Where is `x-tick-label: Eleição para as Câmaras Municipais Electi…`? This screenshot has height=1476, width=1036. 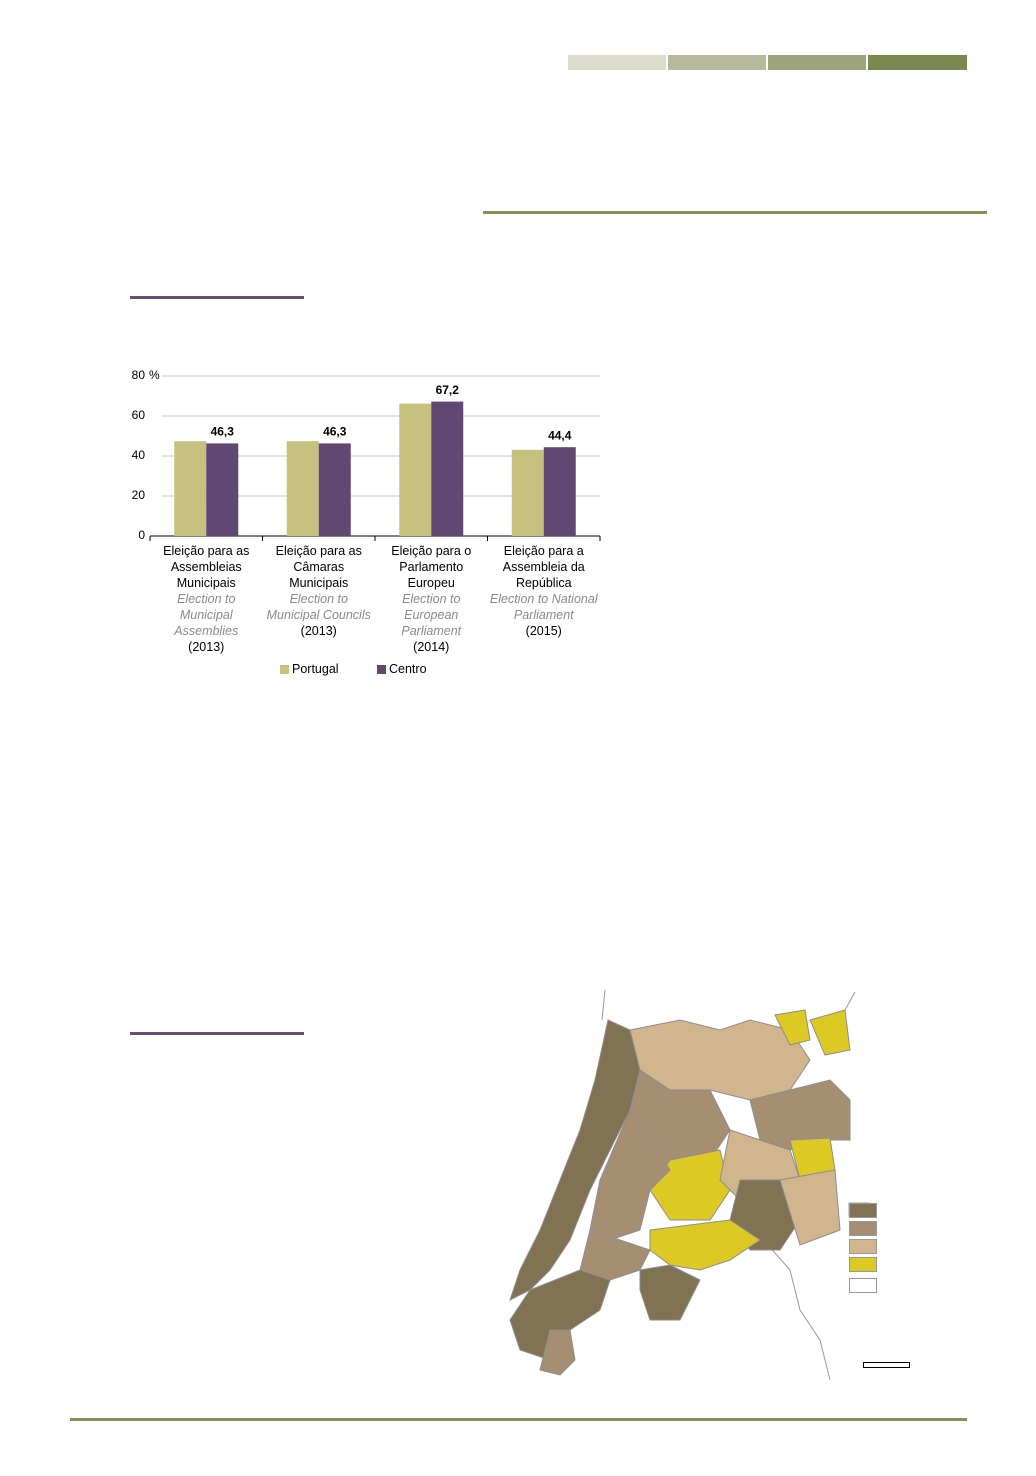 x-tick-label: Eleição para as Câmaras Municipais Electi… is located at coordinates (319, 591).